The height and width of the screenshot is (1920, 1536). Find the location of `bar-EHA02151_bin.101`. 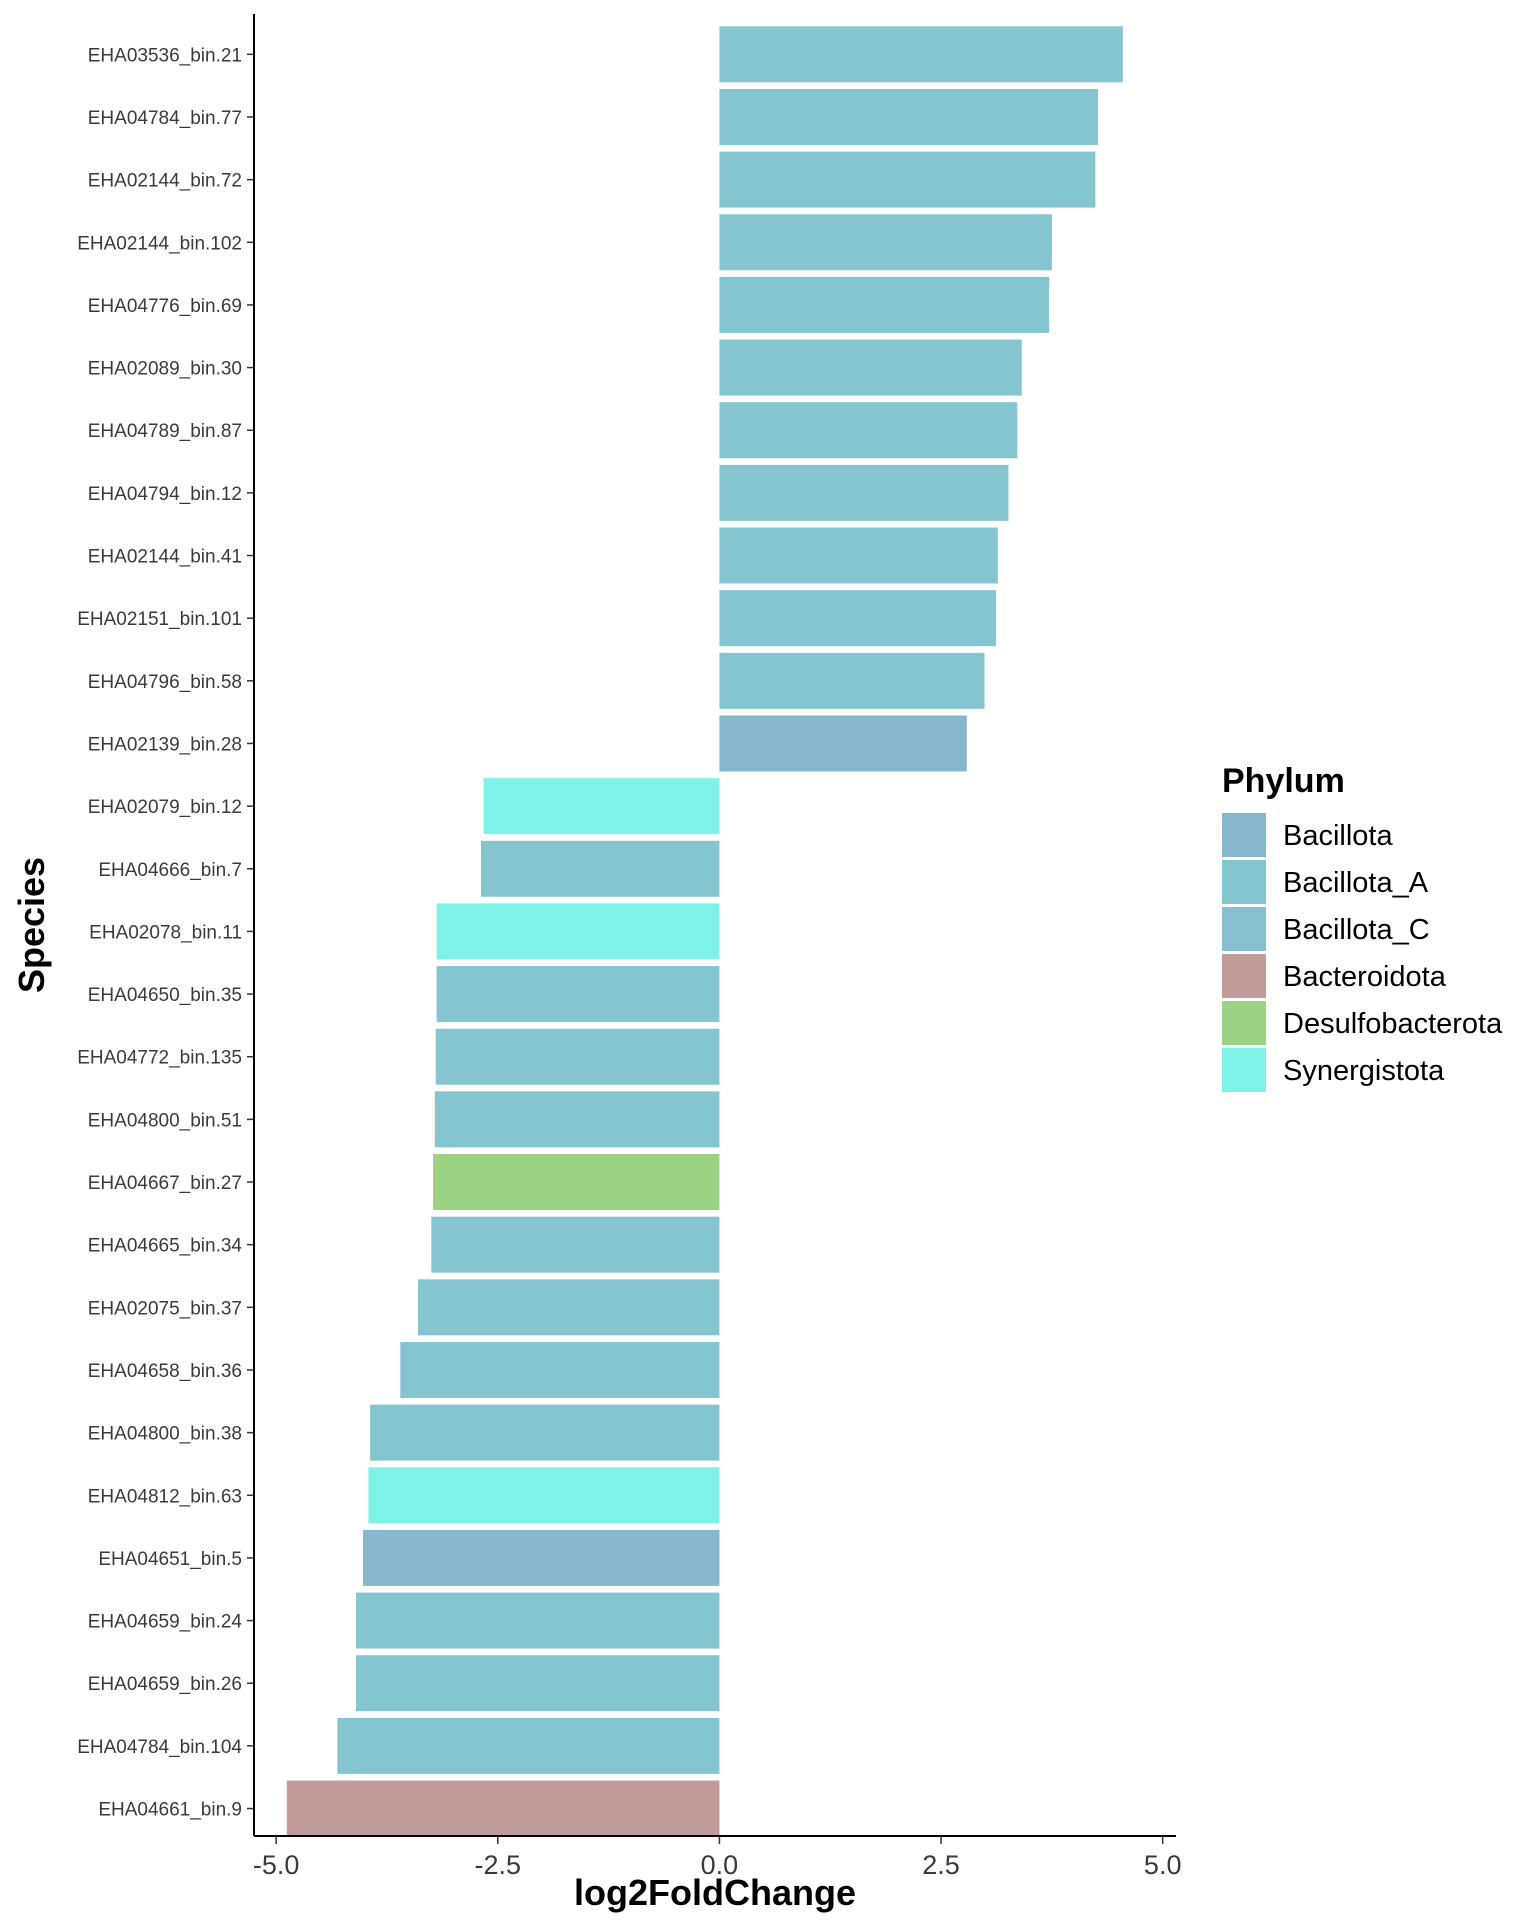

bar-EHA02151_bin.101 is located at coordinates (858, 618).